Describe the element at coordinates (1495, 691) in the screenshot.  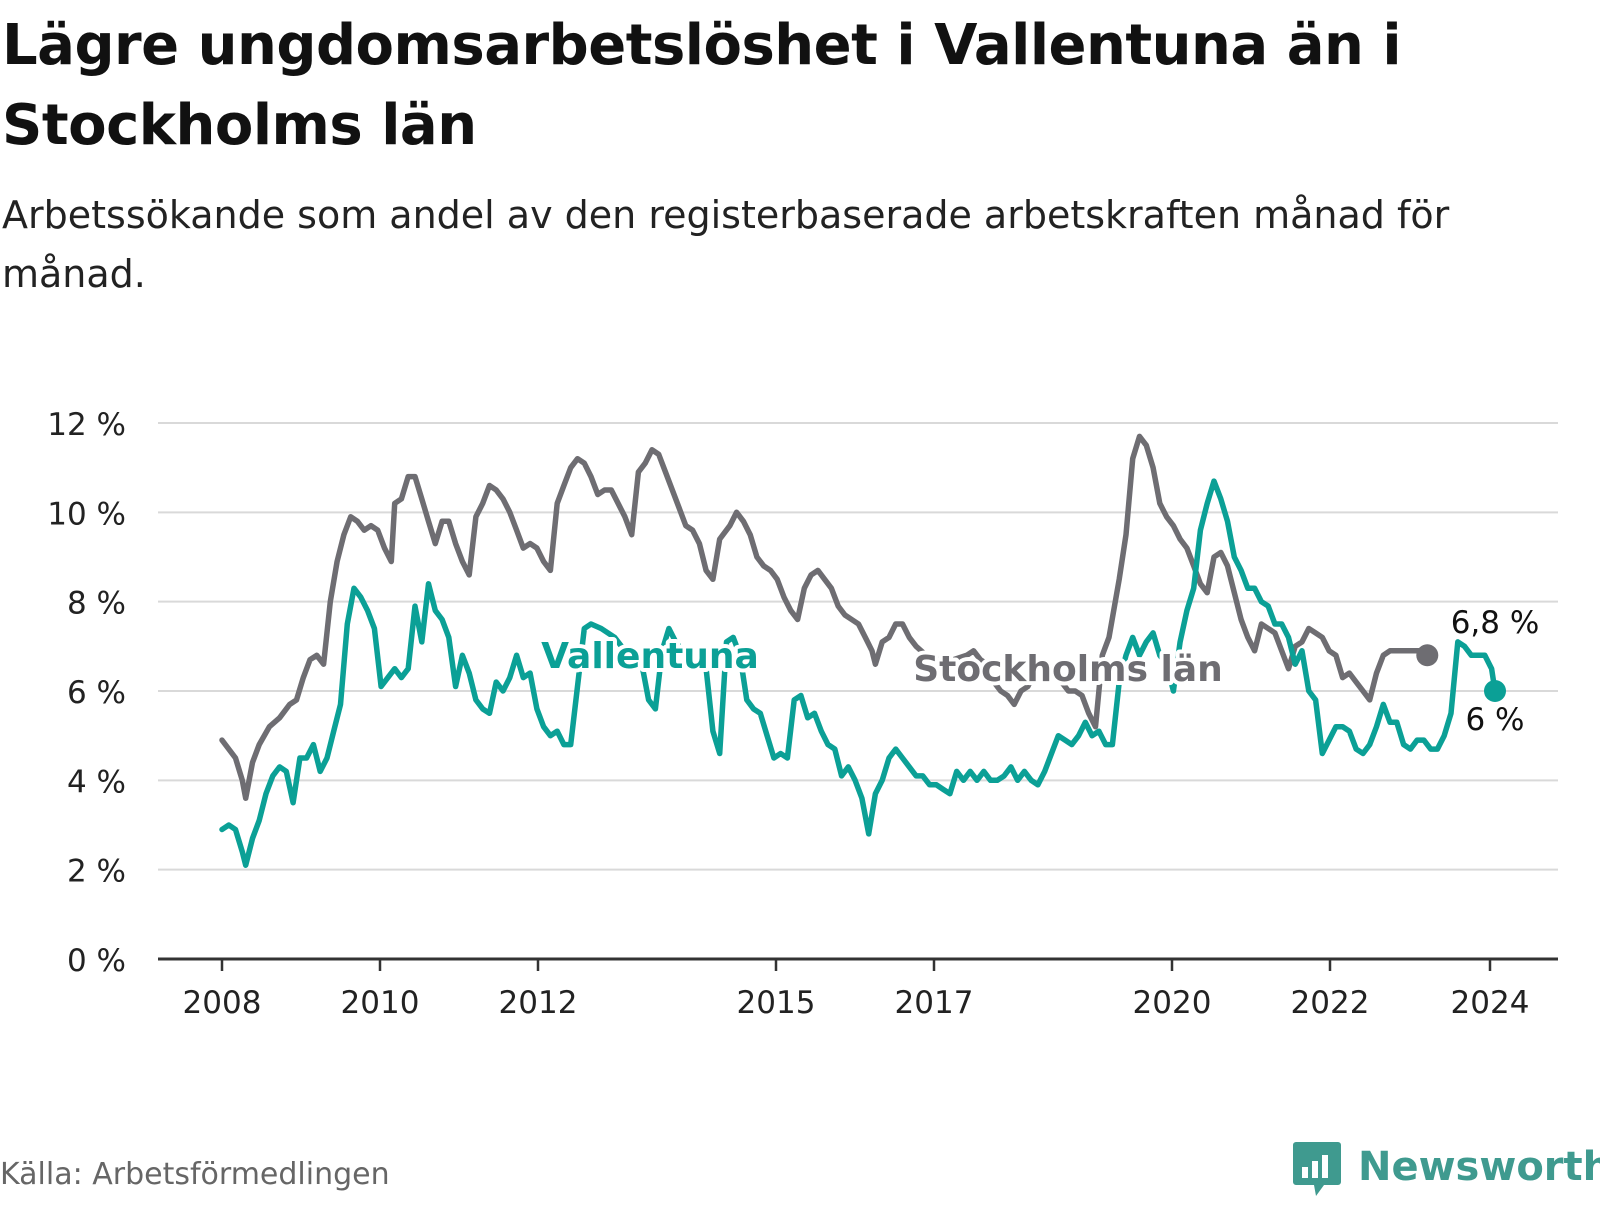
I see `end-point-vallentuna` at that location.